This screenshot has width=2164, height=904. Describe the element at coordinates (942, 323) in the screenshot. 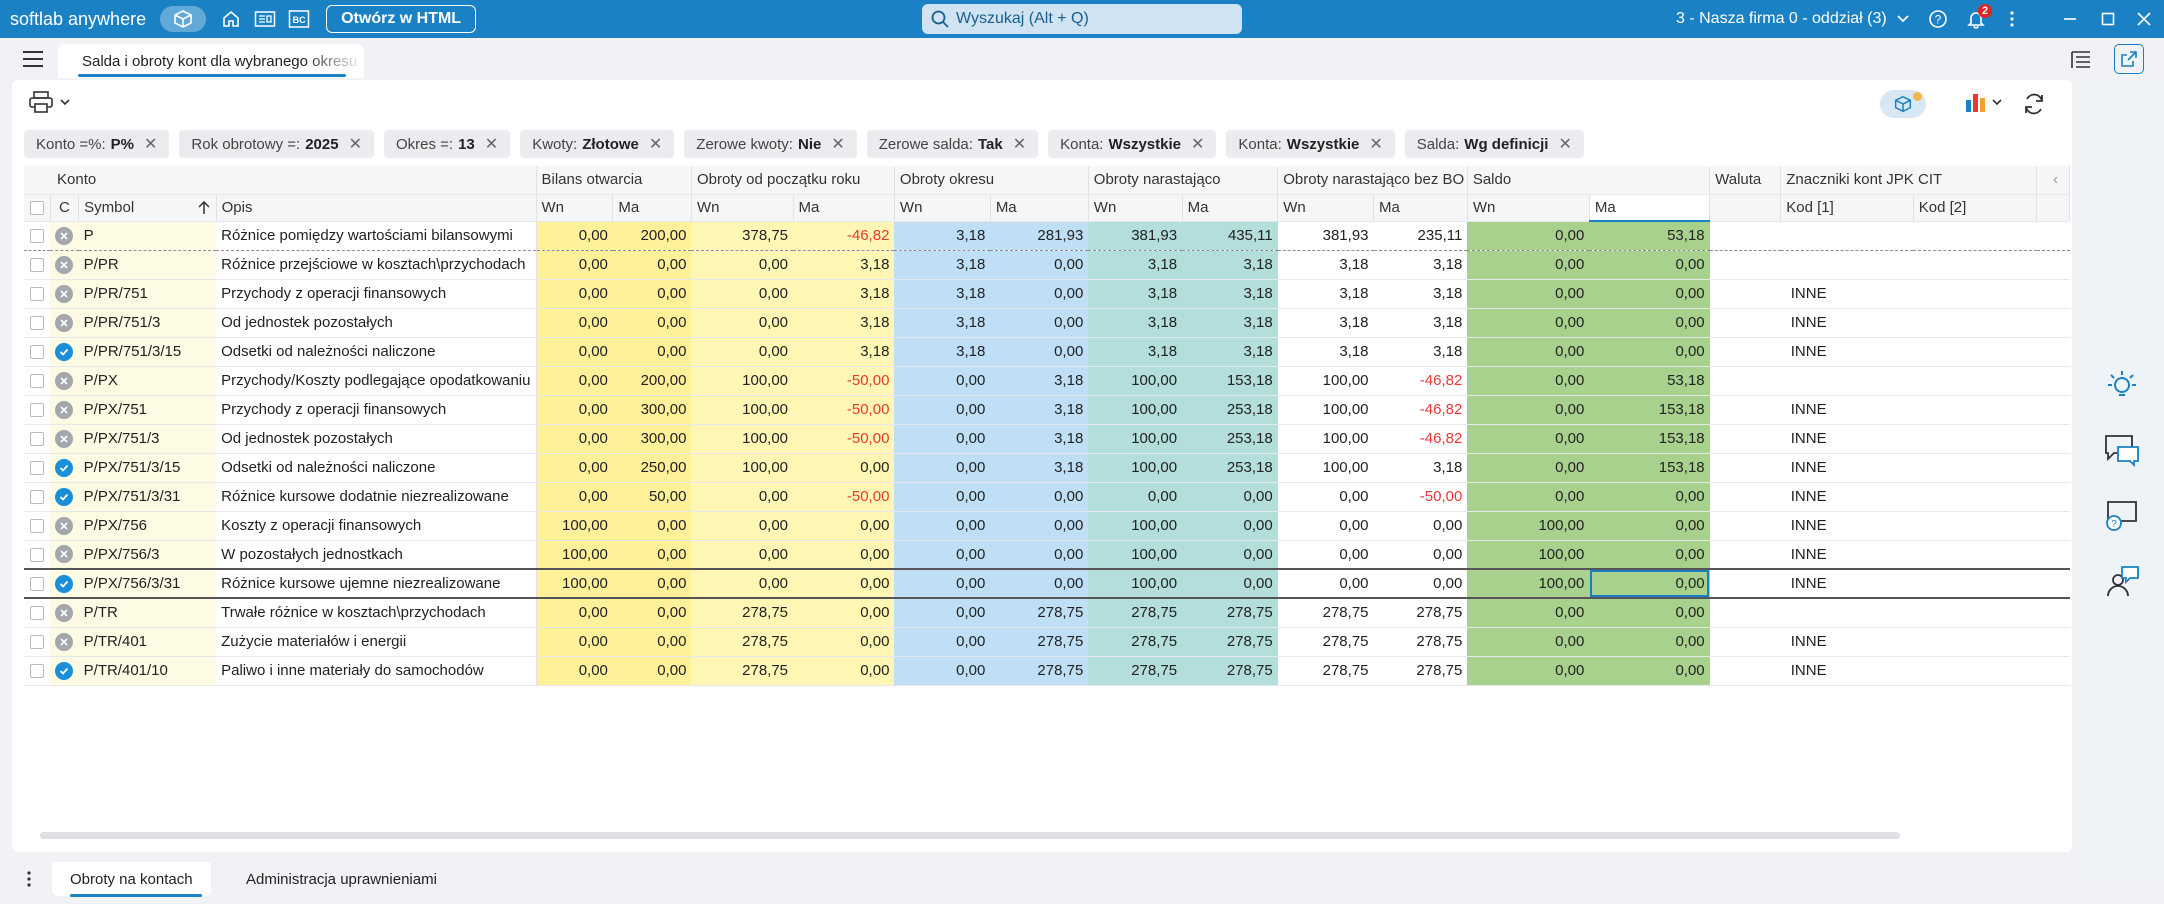

I see `value-cell-oo-wn: 3,18` at that location.